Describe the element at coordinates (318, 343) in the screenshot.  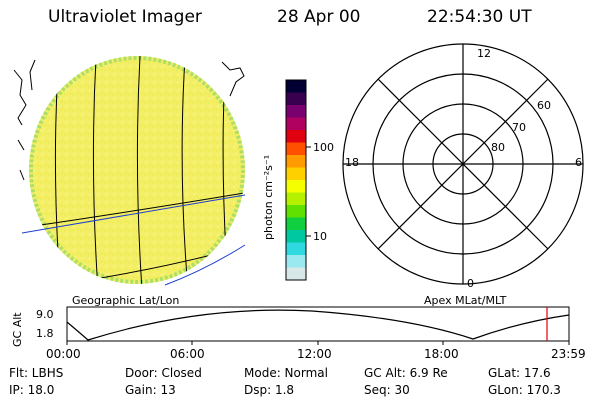
I see `altitude-ticks` at that location.